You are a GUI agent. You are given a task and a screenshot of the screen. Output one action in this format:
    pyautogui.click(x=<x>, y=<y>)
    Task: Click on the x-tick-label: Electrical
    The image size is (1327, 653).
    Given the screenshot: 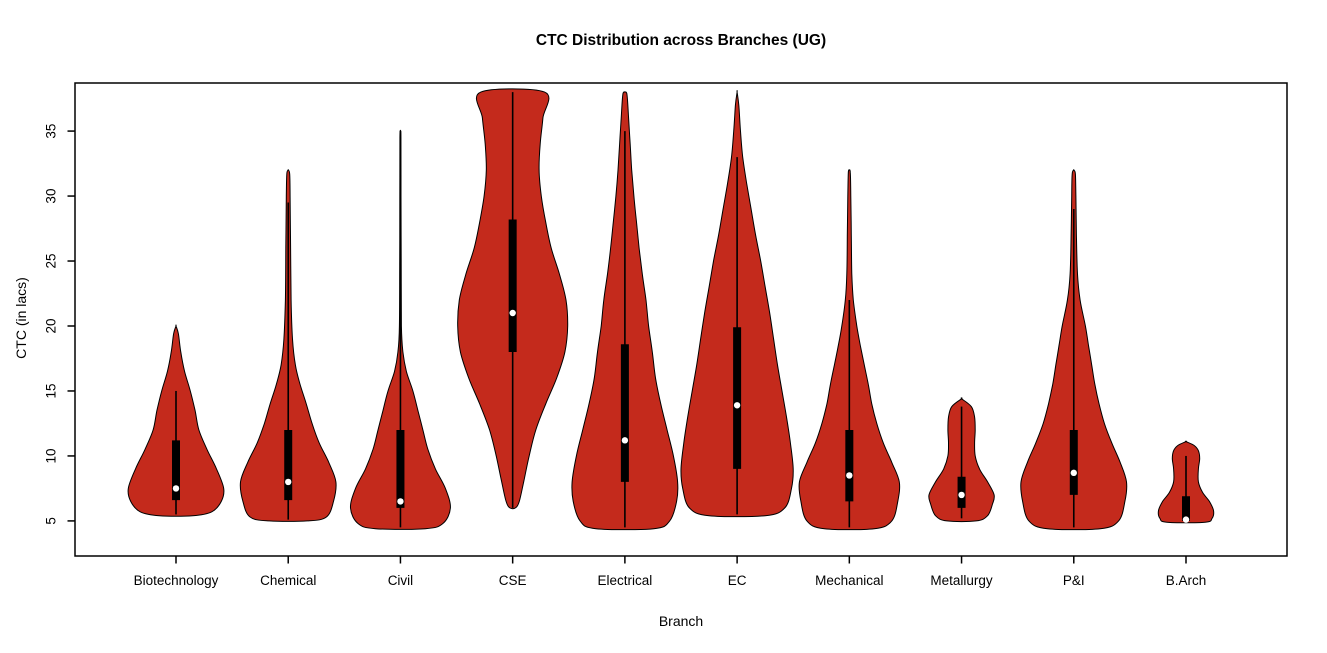 What is the action you would take?
    pyautogui.click(x=625, y=580)
    